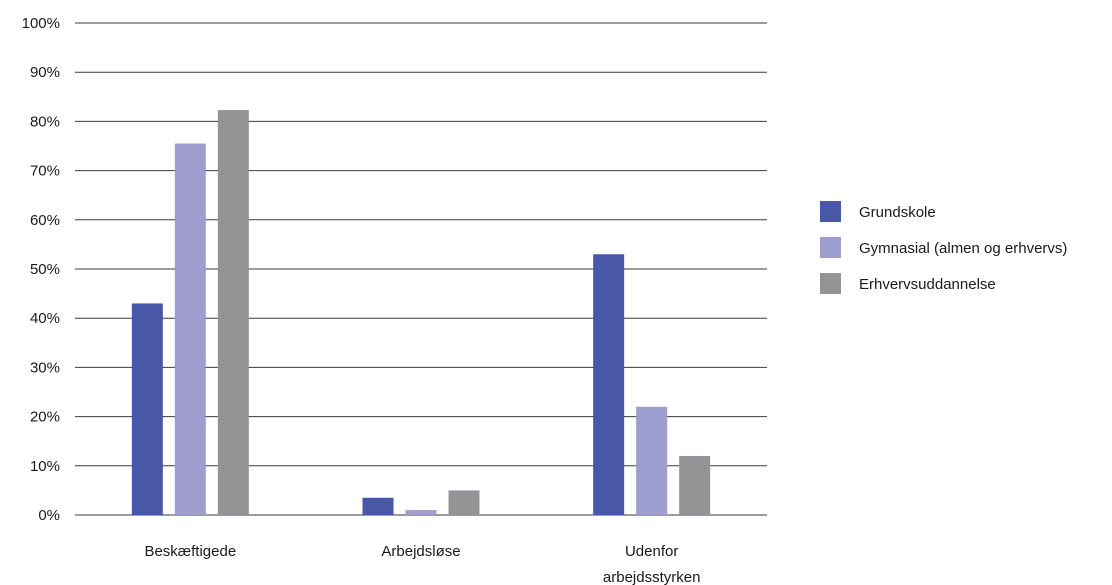 The height and width of the screenshot is (585, 1112). I want to click on x-category-label: Udenfor arbejdsstyrken, so click(652, 564).